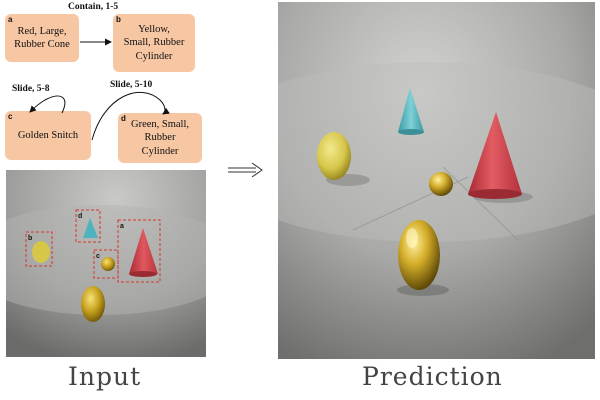 The width and height of the screenshot is (600, 400). I want to click on bbox-c-tag: c, so click(98, 256).